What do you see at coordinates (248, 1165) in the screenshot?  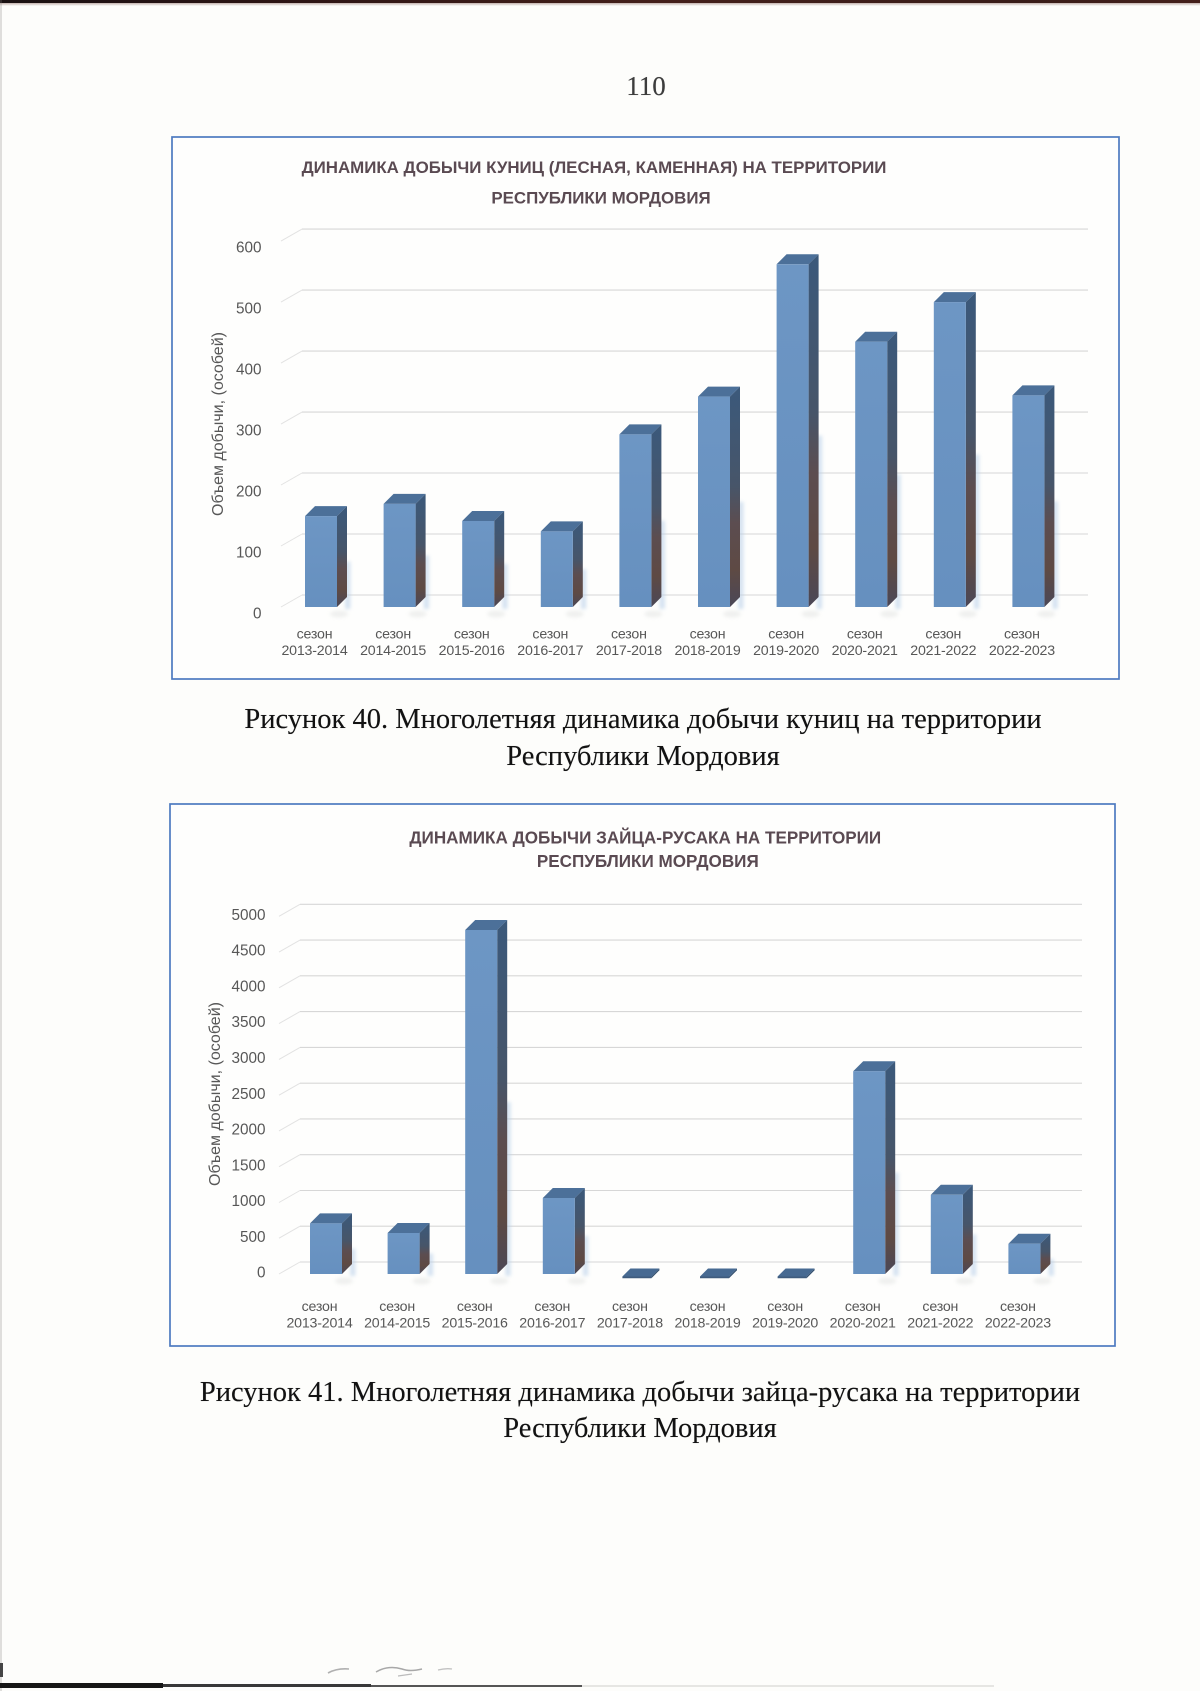 I see `svg-text: 1500` at bounding box center [248, 1165].